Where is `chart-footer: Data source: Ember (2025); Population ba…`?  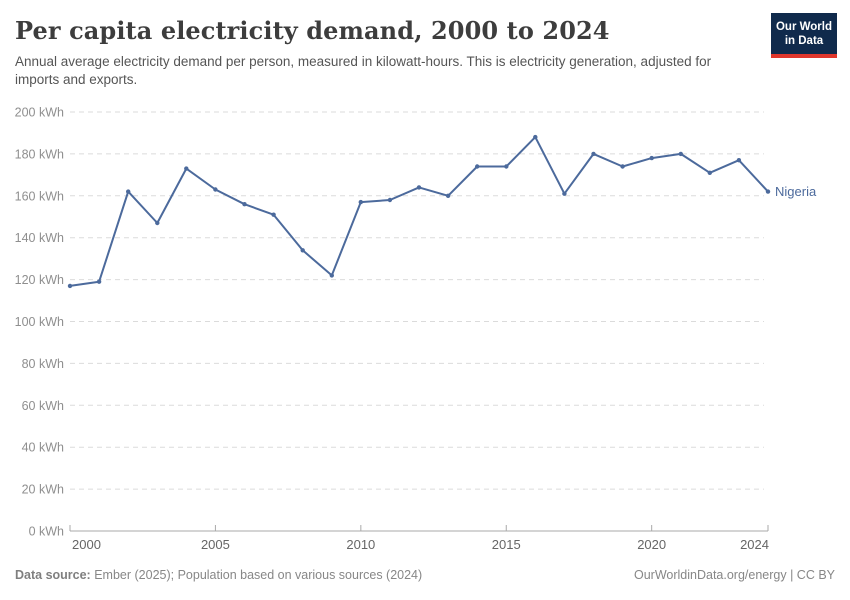
chart-footer: Data source: Ember (2025); Population ba… is located at coordinates (425, 575).